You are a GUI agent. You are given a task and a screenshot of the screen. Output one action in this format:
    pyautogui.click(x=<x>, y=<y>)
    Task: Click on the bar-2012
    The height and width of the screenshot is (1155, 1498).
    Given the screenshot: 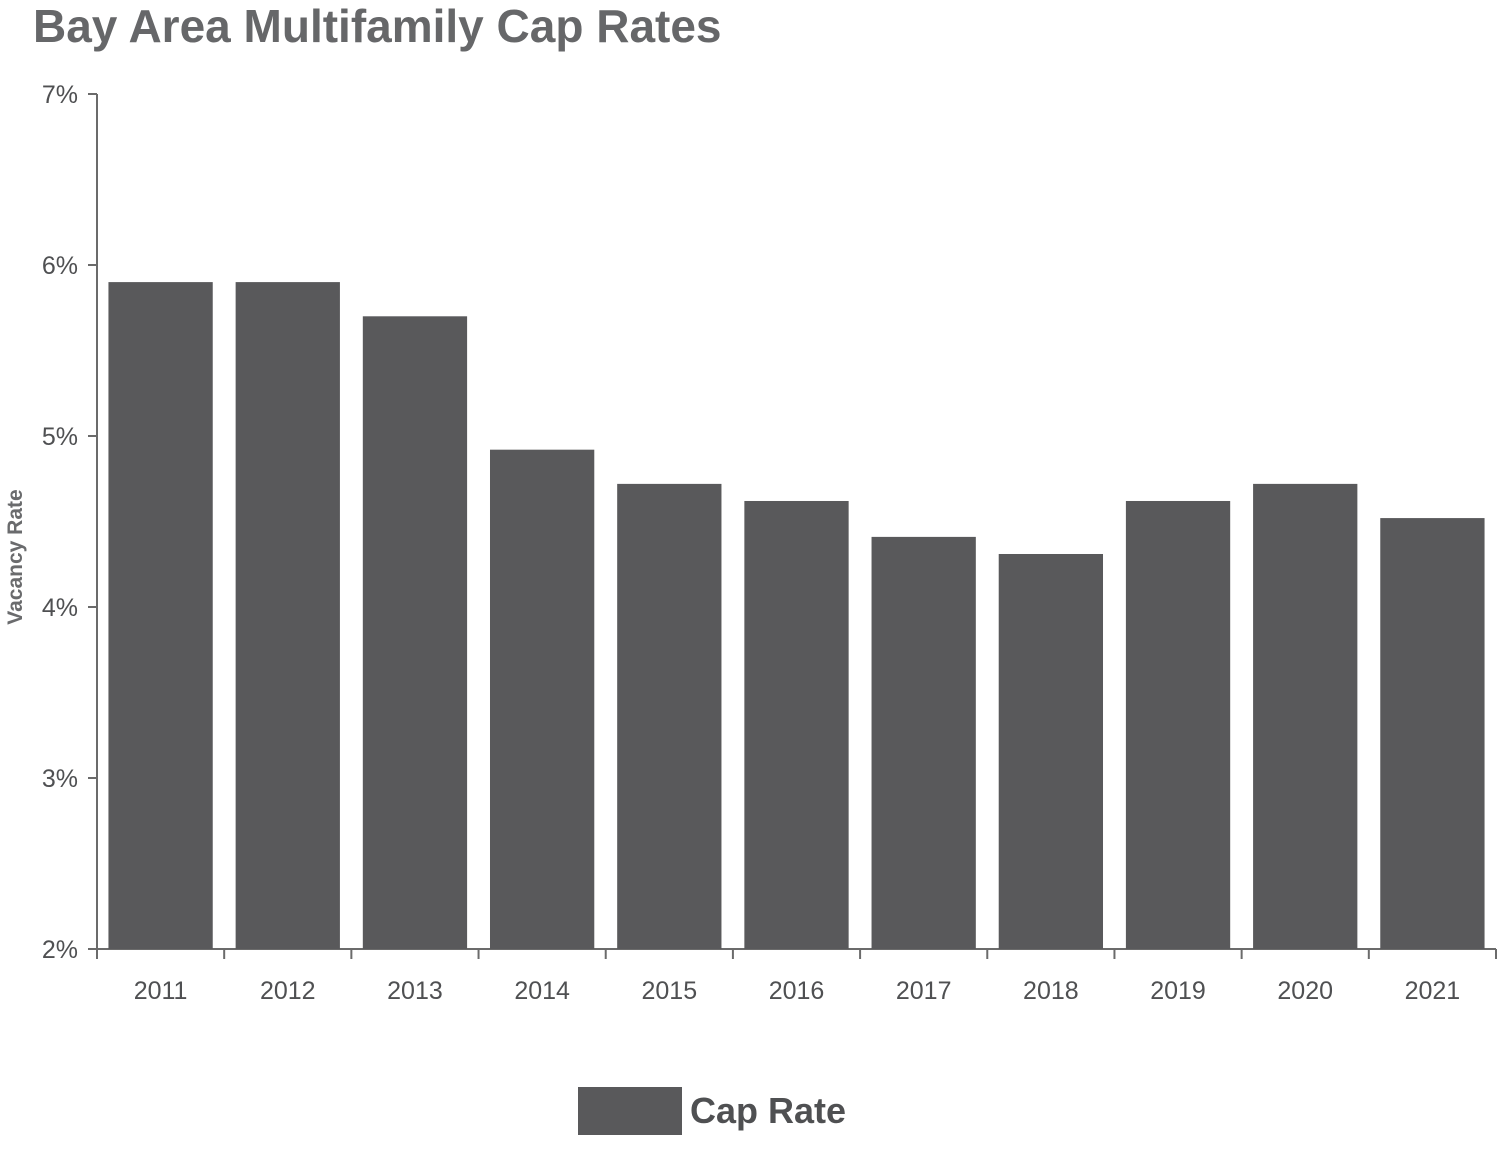 What is the action you would take?
    pyautogui.click(x=287, y=616)
    